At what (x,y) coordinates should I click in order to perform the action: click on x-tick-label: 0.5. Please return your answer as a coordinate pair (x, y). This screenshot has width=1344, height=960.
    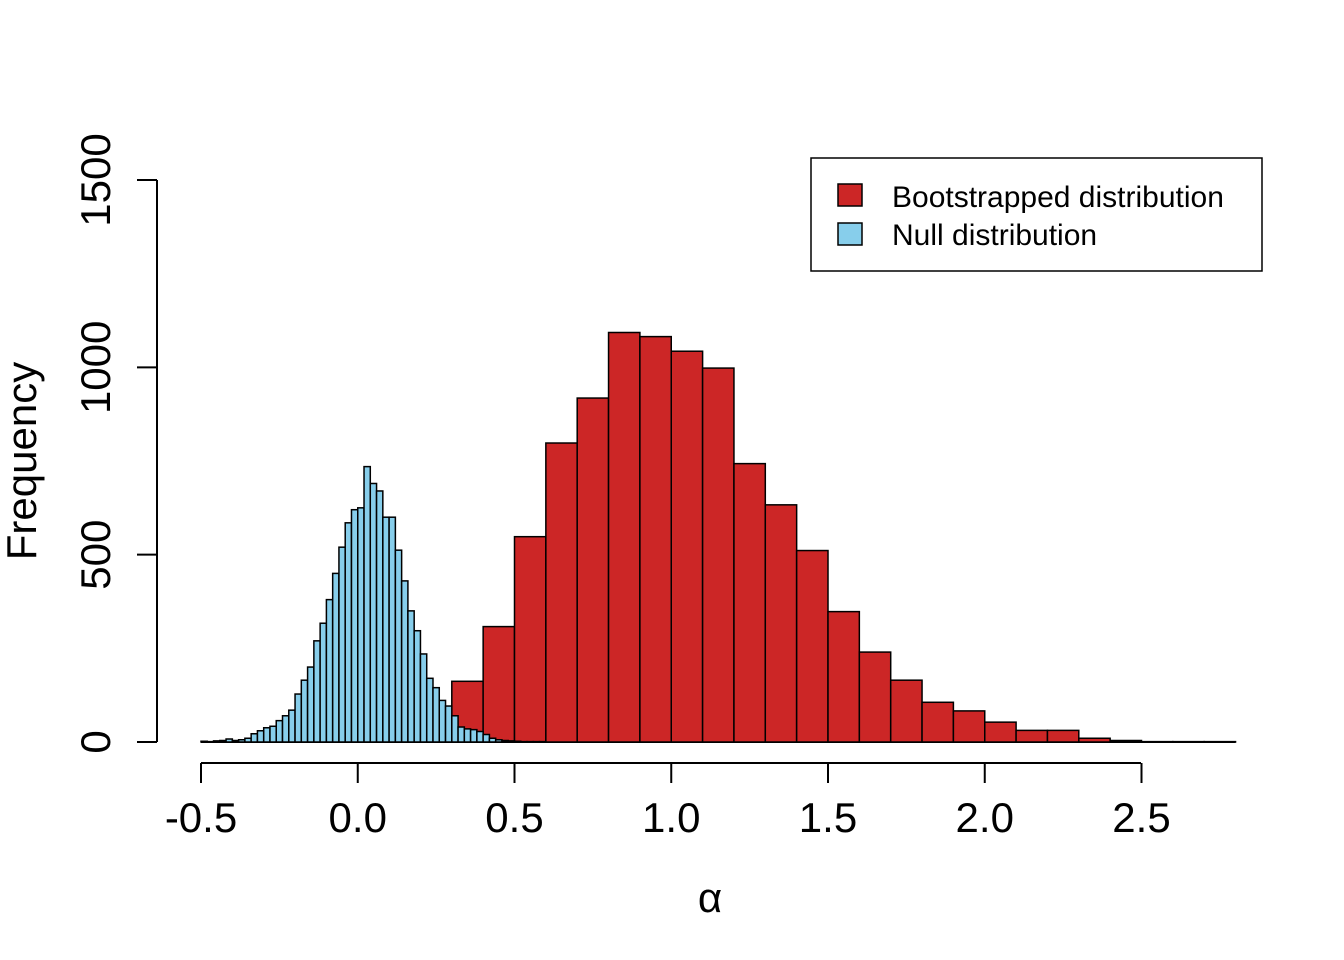
    Looking at the image, I should click on (514, 817).